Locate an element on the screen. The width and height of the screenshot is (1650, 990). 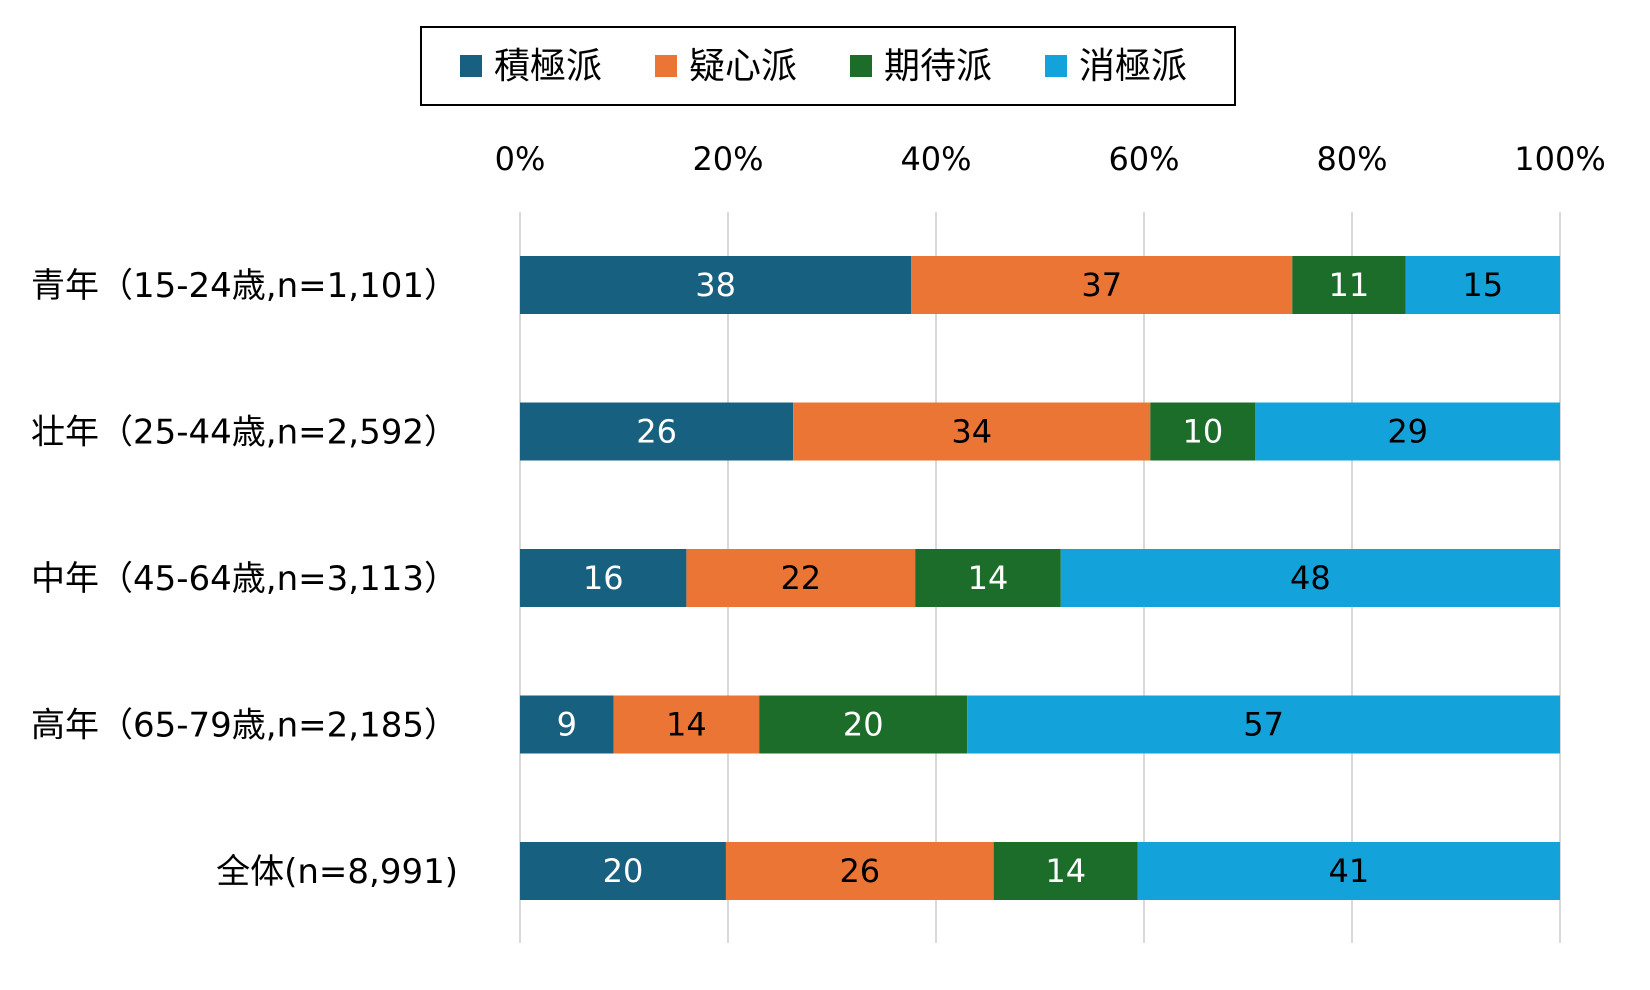
category-label: 中年（45-64歳,n=3,113） is located at coordinates (244, 579).